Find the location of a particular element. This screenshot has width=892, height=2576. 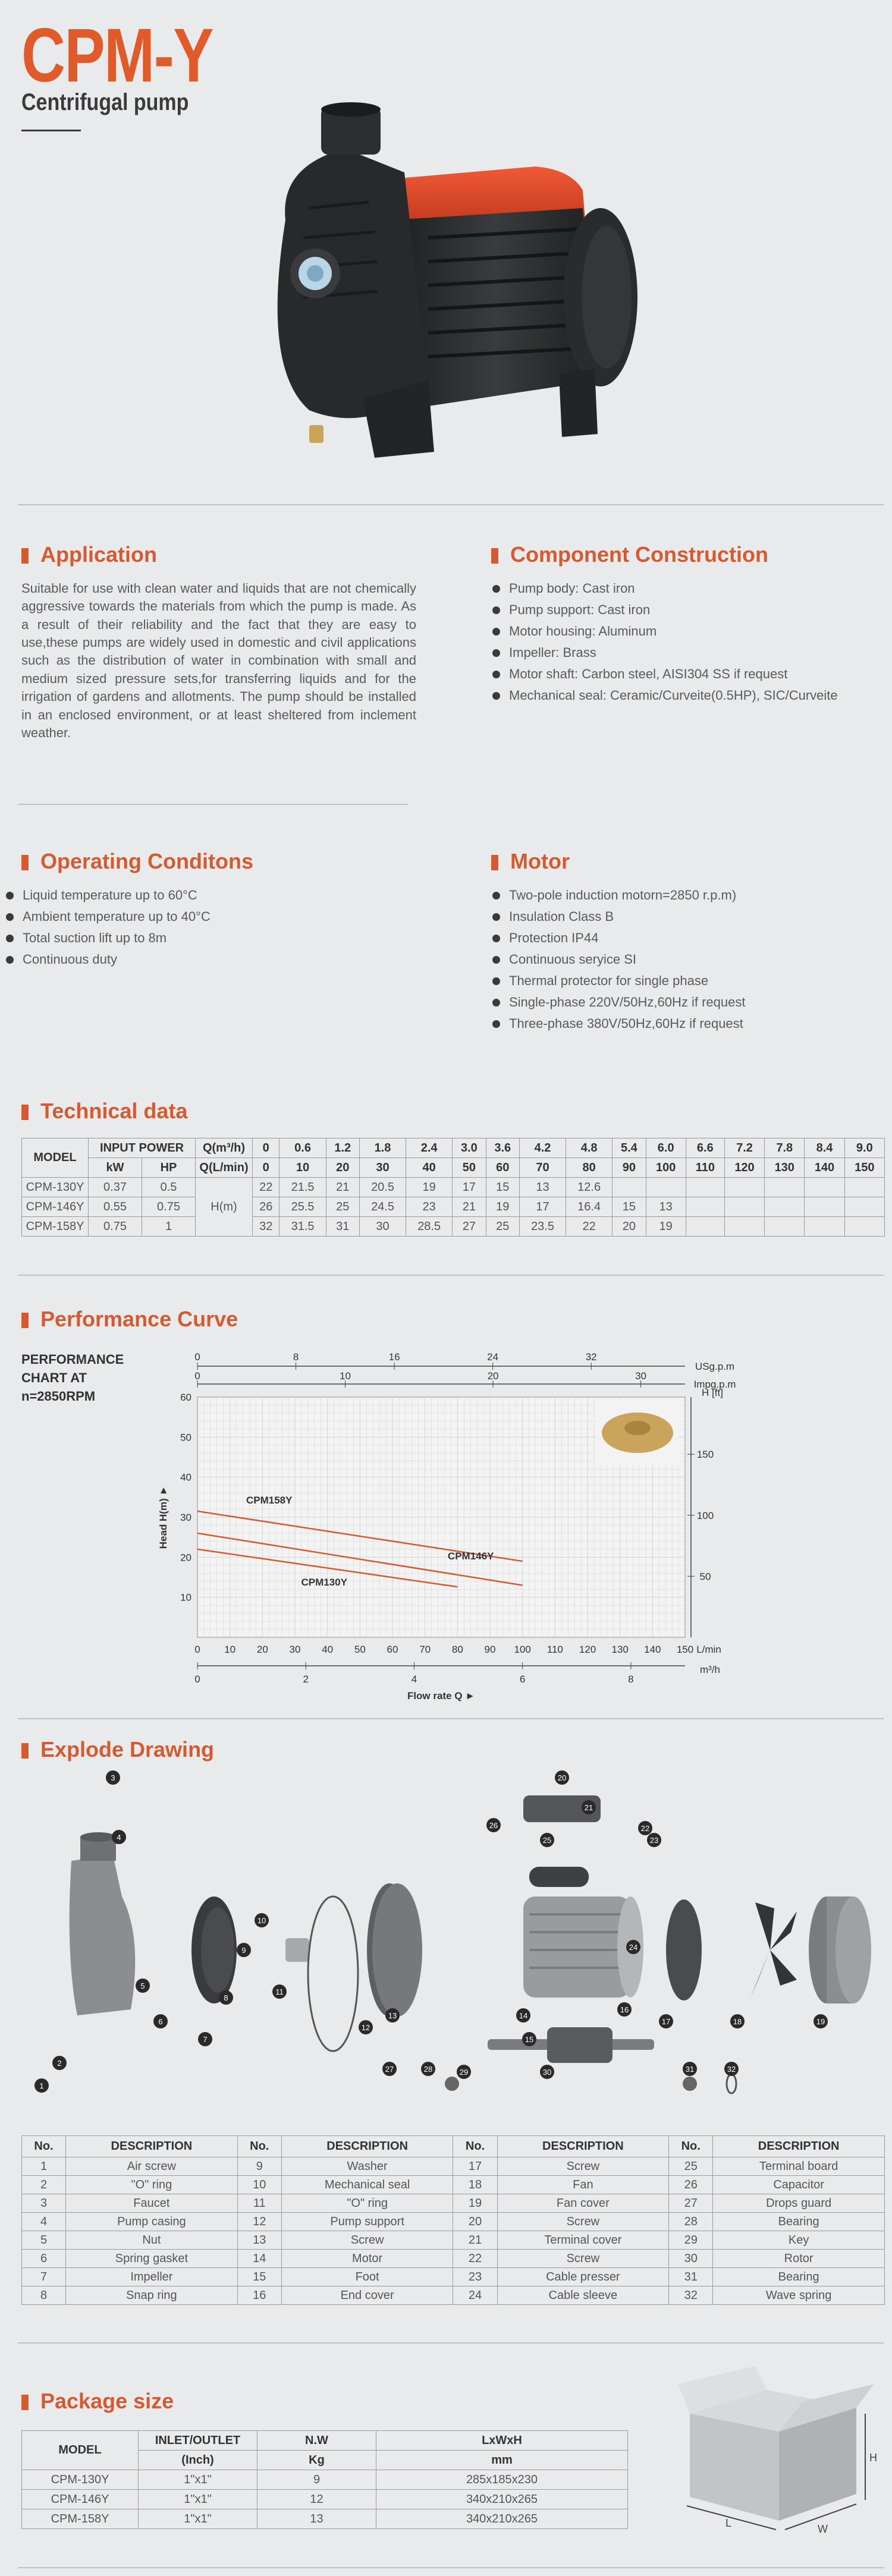

y-tick-label: 40 is located at coordinates (185, 1477).